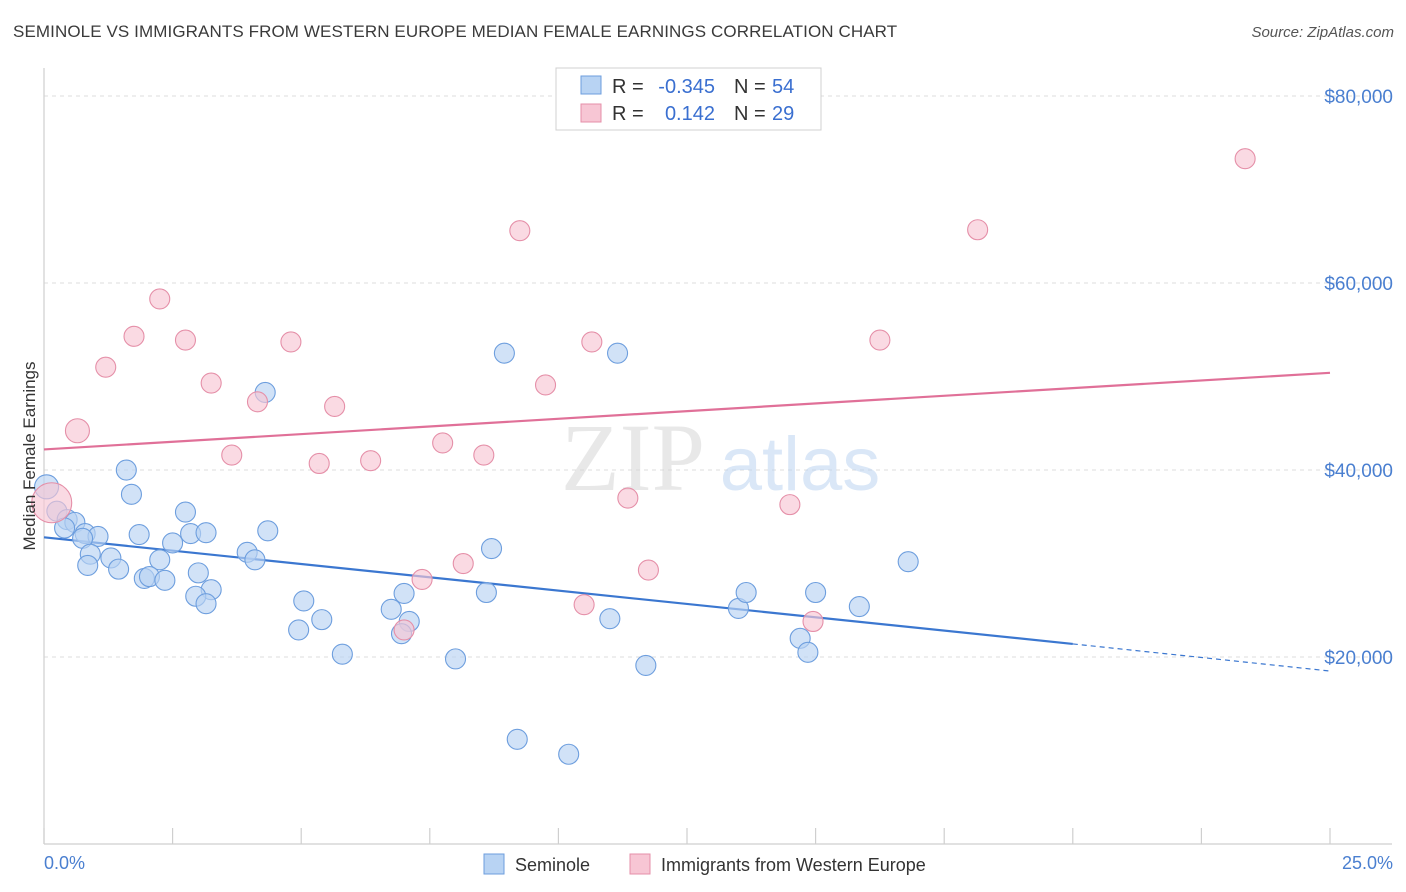  Describe the element at coordinates (793, 865) in the screenshot. I see `legend-label-immigrants: Immigrants from Western Europe` at that location.